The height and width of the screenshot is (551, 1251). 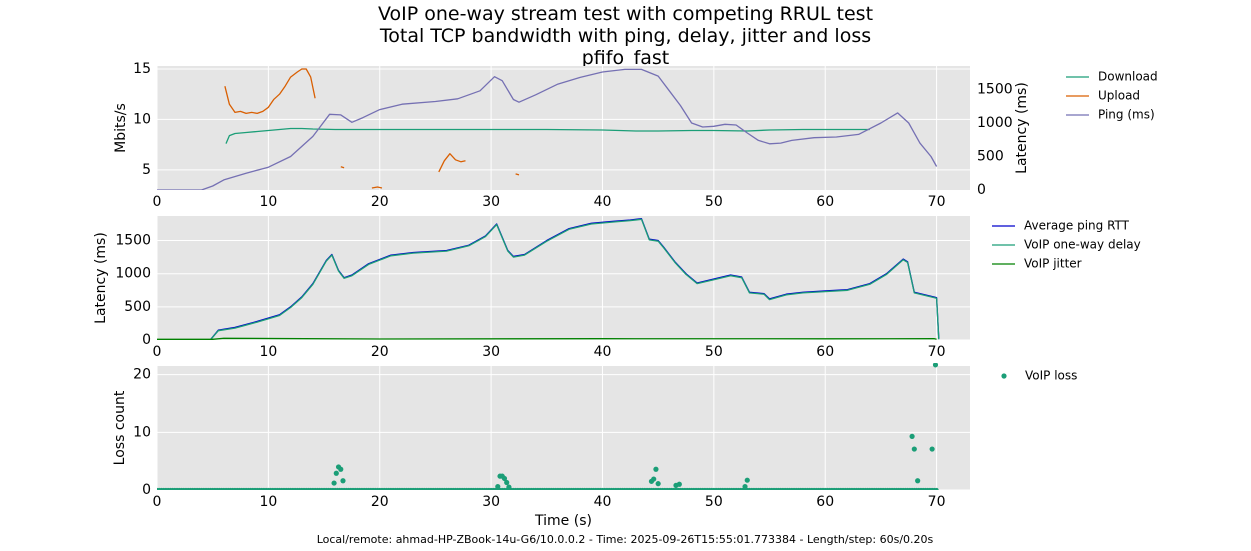 What do you see at coordinates (548, 426) in the screenshot?
I see `panel3-series-group` at bounding box center [548, 426].